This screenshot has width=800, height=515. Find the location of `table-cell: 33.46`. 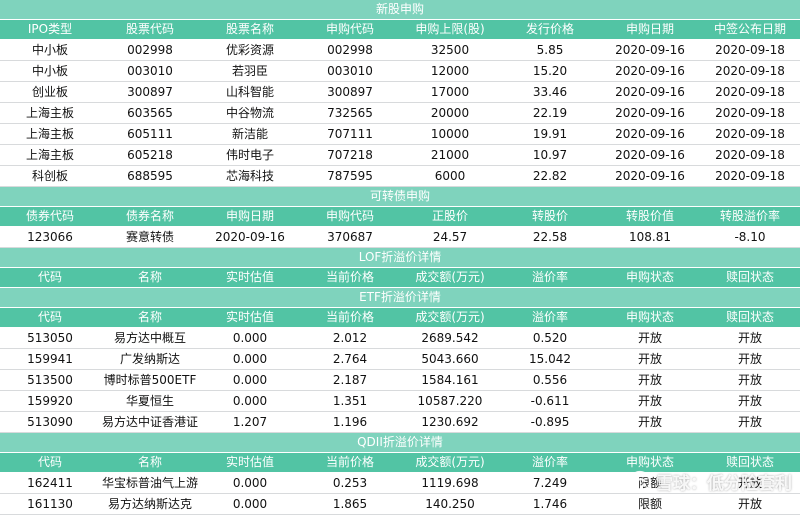

table-cell: 33.46 is located at coordinates (550, 92).